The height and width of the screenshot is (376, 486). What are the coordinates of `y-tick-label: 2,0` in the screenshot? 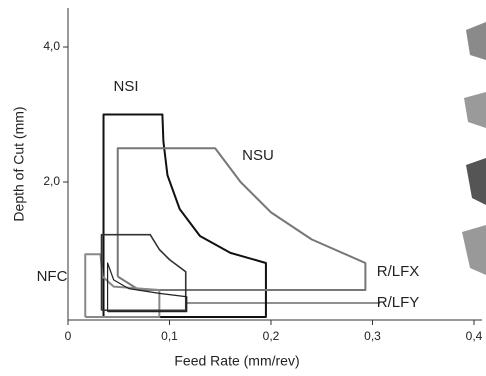 It's located at (51, 181).